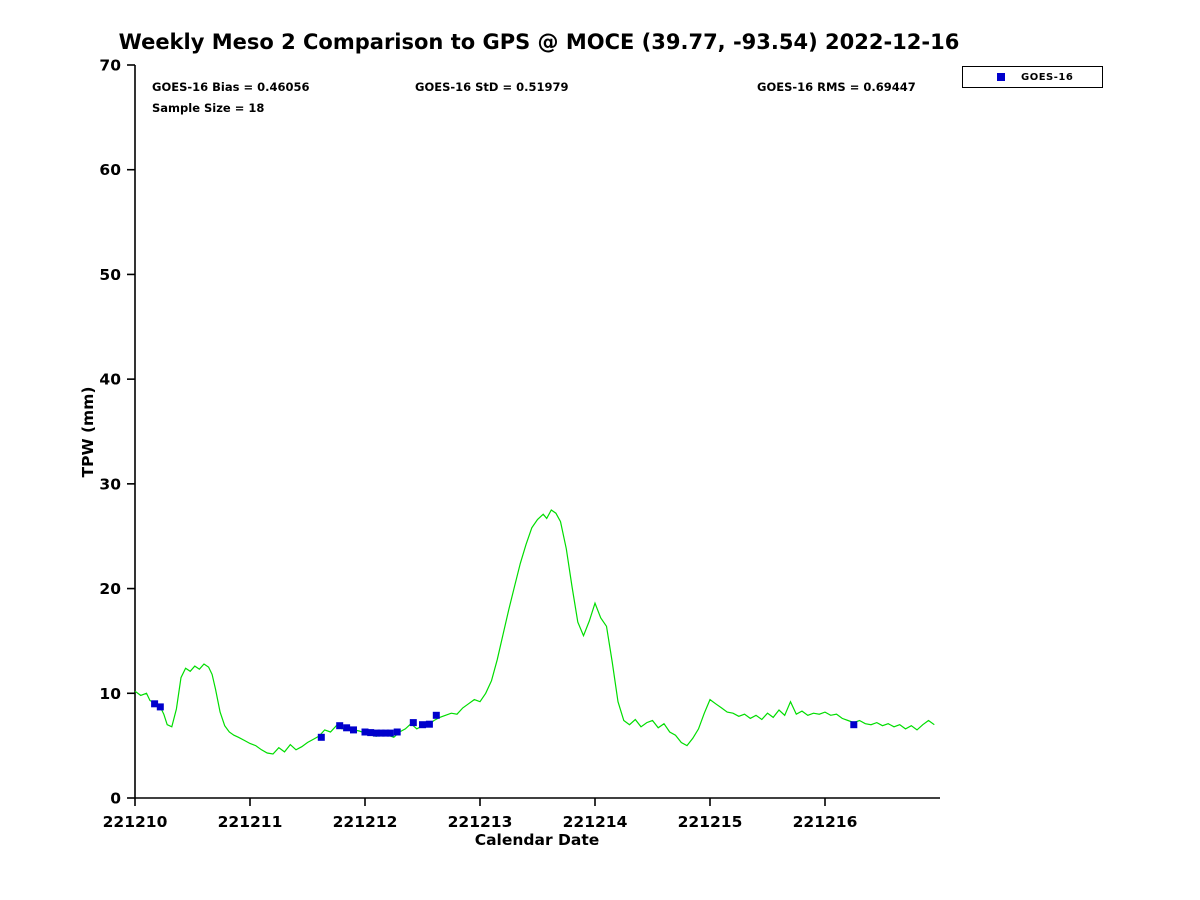 The height and width of the screenshot is (900, 1200). What do you see at coordinates (135, 822) in the screenshot?
I see `x-tick-label: 221210` at bounding box center [135, 822].